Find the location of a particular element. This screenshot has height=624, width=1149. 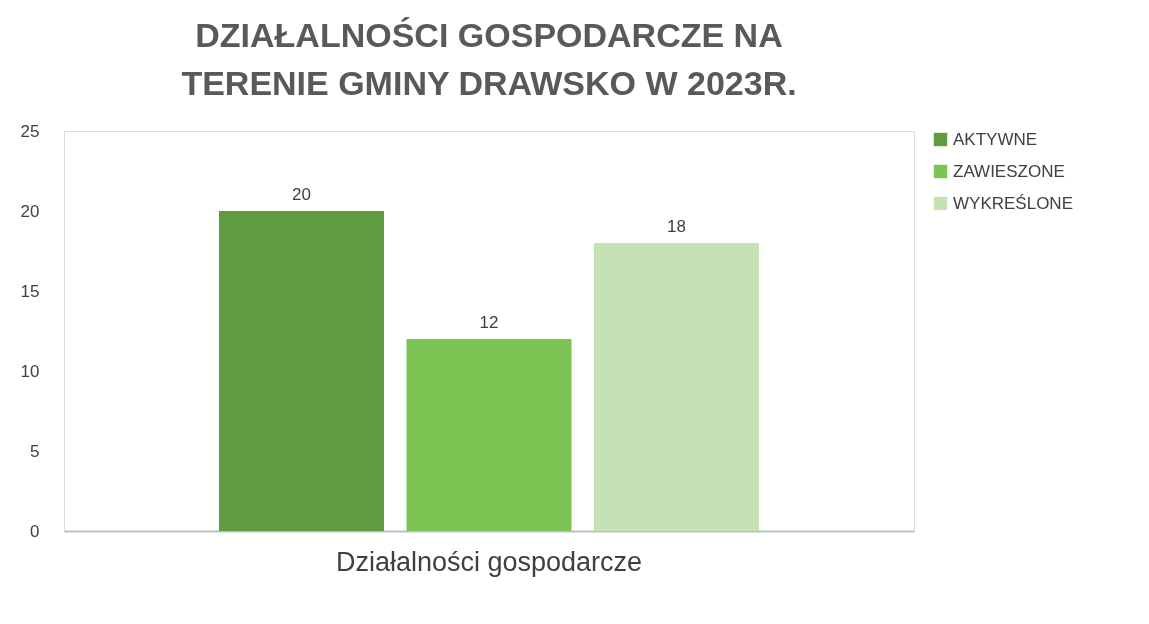

legend-label: AKTYWNE is located at coordinates (995, 139).